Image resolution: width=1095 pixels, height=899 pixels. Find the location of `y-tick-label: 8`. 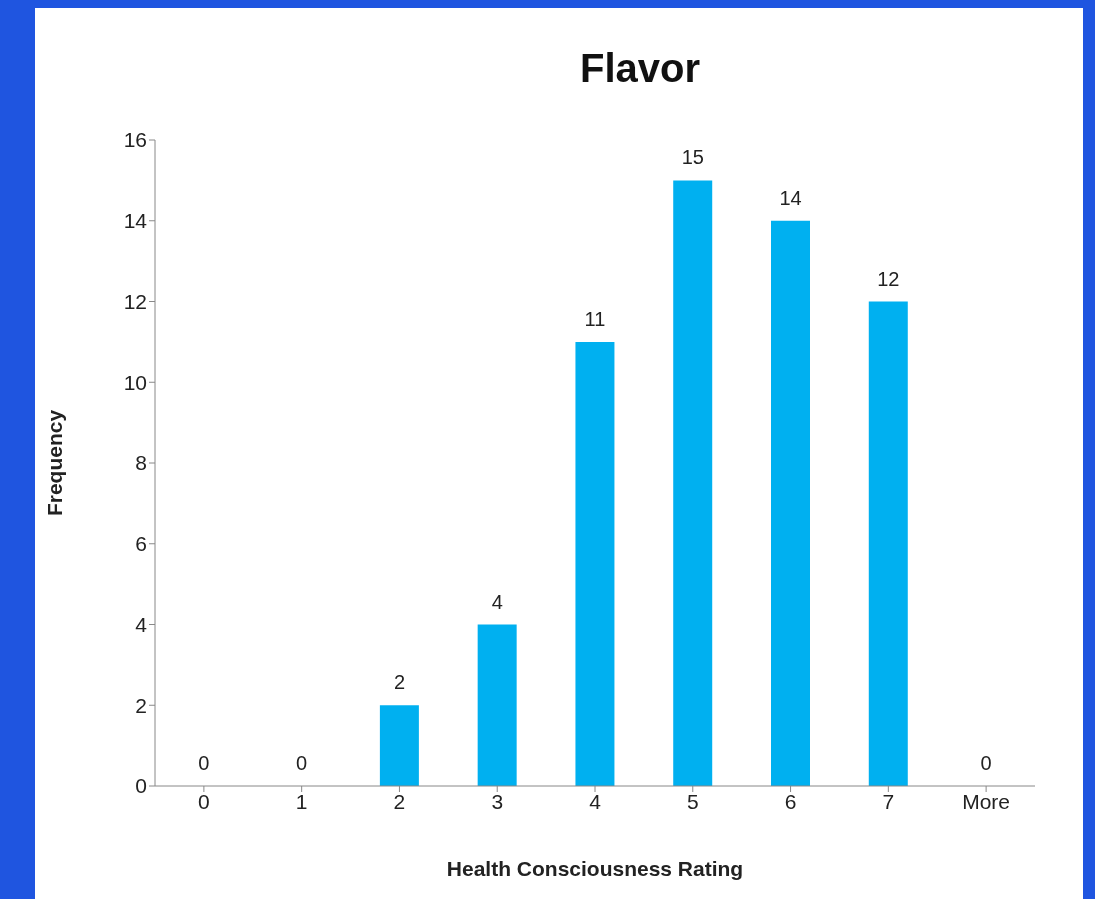

y-tick-label: 8 is located at coordinates (141, 463).